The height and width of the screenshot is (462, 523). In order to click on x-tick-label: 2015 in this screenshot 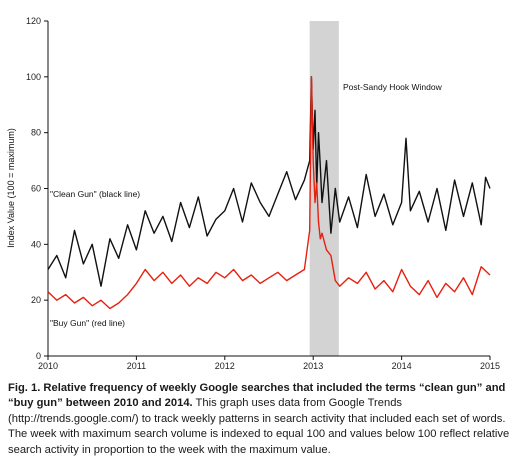, I will do `click(490, 366)`.